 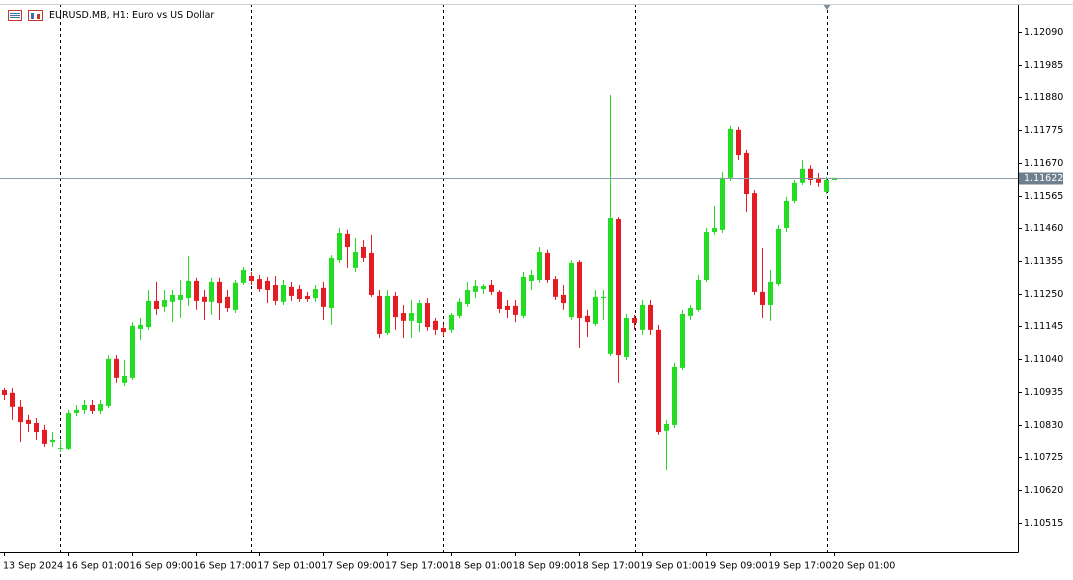 I want to click on y-tick-label: 1.10830, so click(x=1043, y=425).